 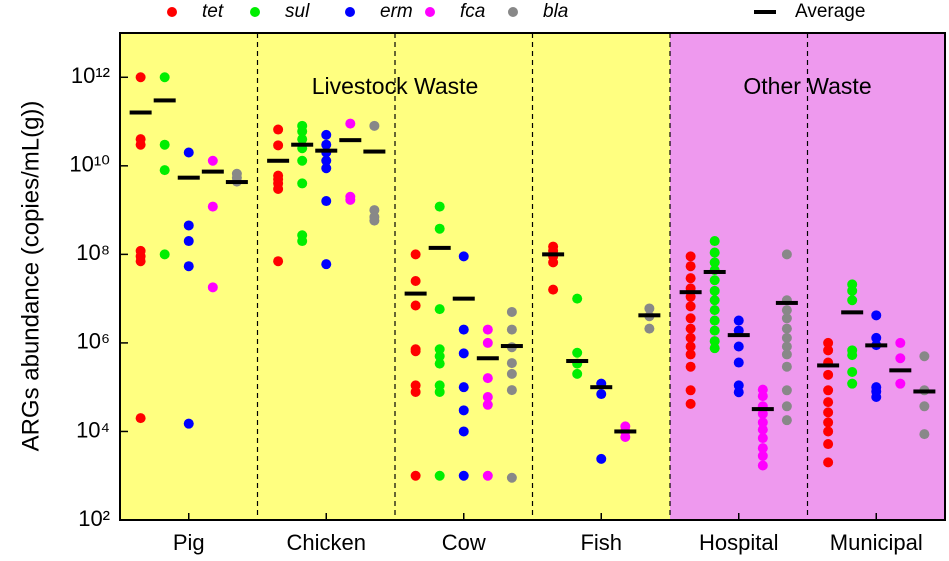 I want to click on y-tick-label: 10⁶, so click(x=93, y=341).